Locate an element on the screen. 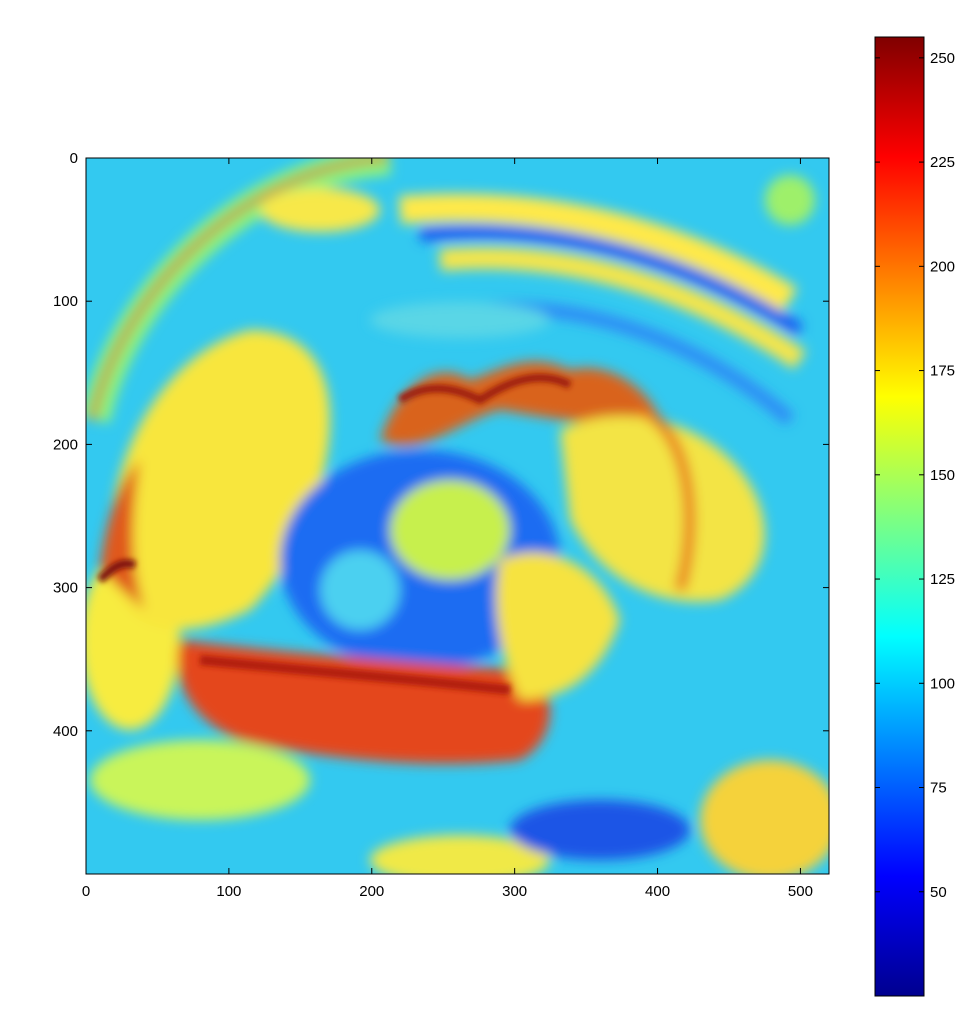 This screenshot has width=969, height=1020. colorbar-tick-label: 125 is located at coordinates (942, 579).